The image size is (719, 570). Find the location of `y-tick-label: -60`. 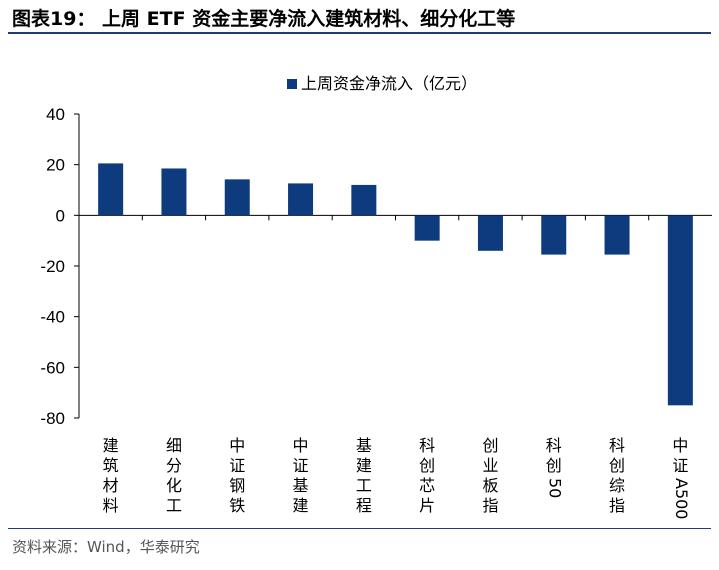

y-tick-label: -60 is located at coordinates (52, 367).